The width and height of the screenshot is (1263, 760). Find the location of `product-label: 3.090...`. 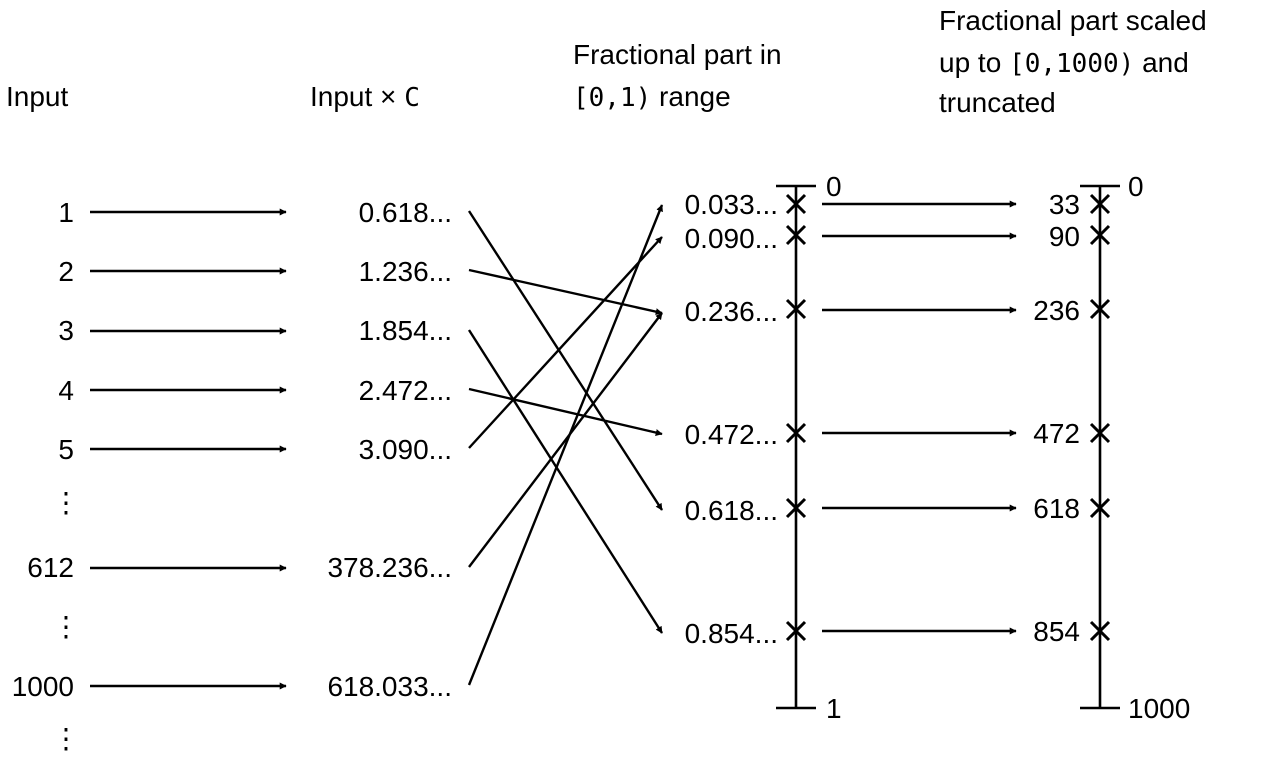

product-label: 3.090... is located at coordinates (405, 449).